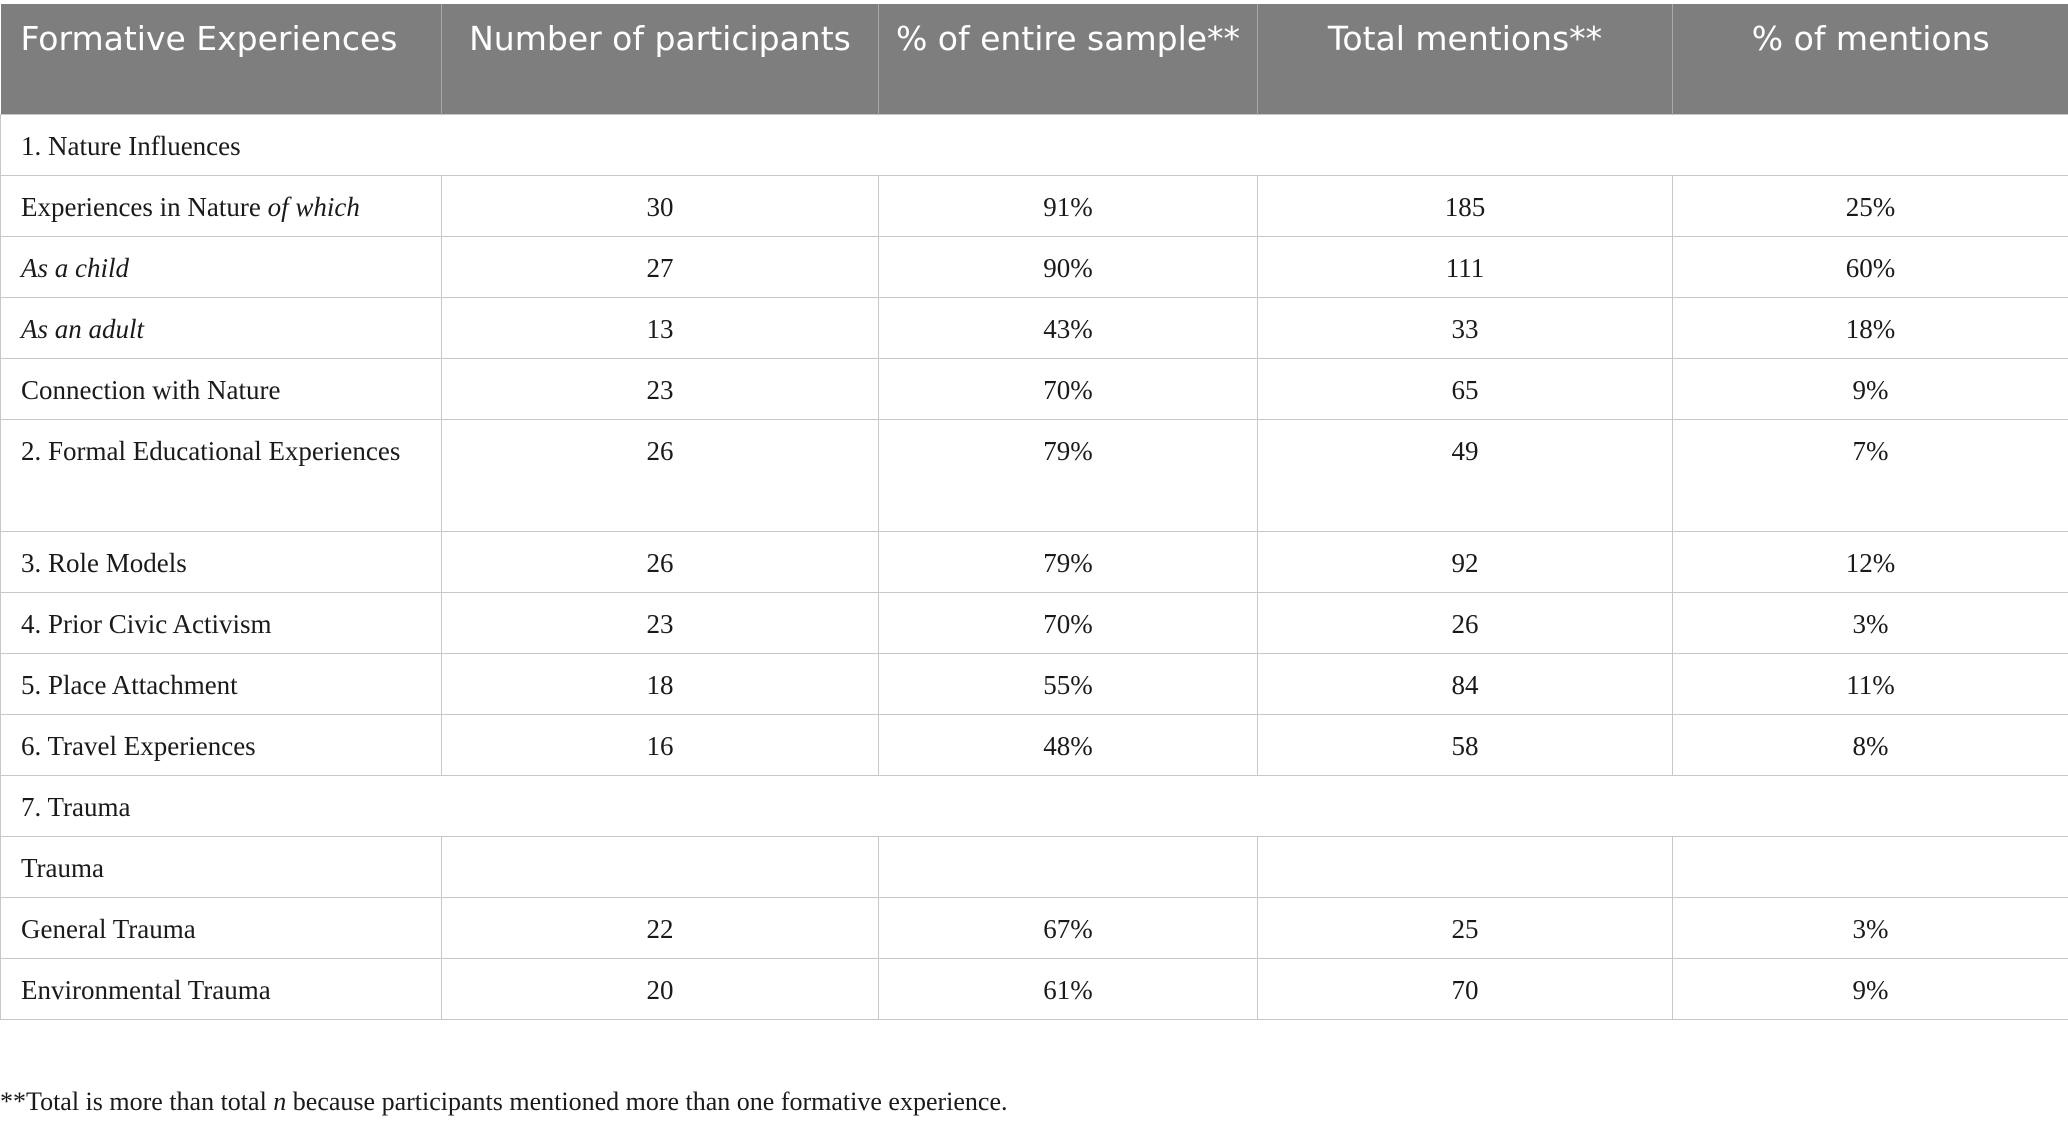  What do you see at coordinates (75, 267) in the screenshot?
I see `row-label-italic: As a child` at bounding box center [75, 267].